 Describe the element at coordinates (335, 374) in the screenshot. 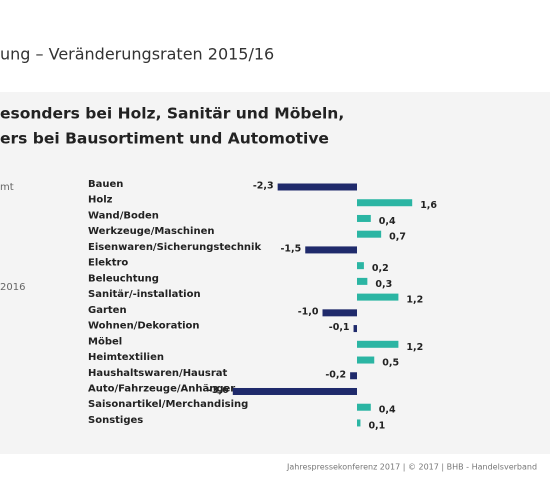

I see `value-label: -0,2` at that location.